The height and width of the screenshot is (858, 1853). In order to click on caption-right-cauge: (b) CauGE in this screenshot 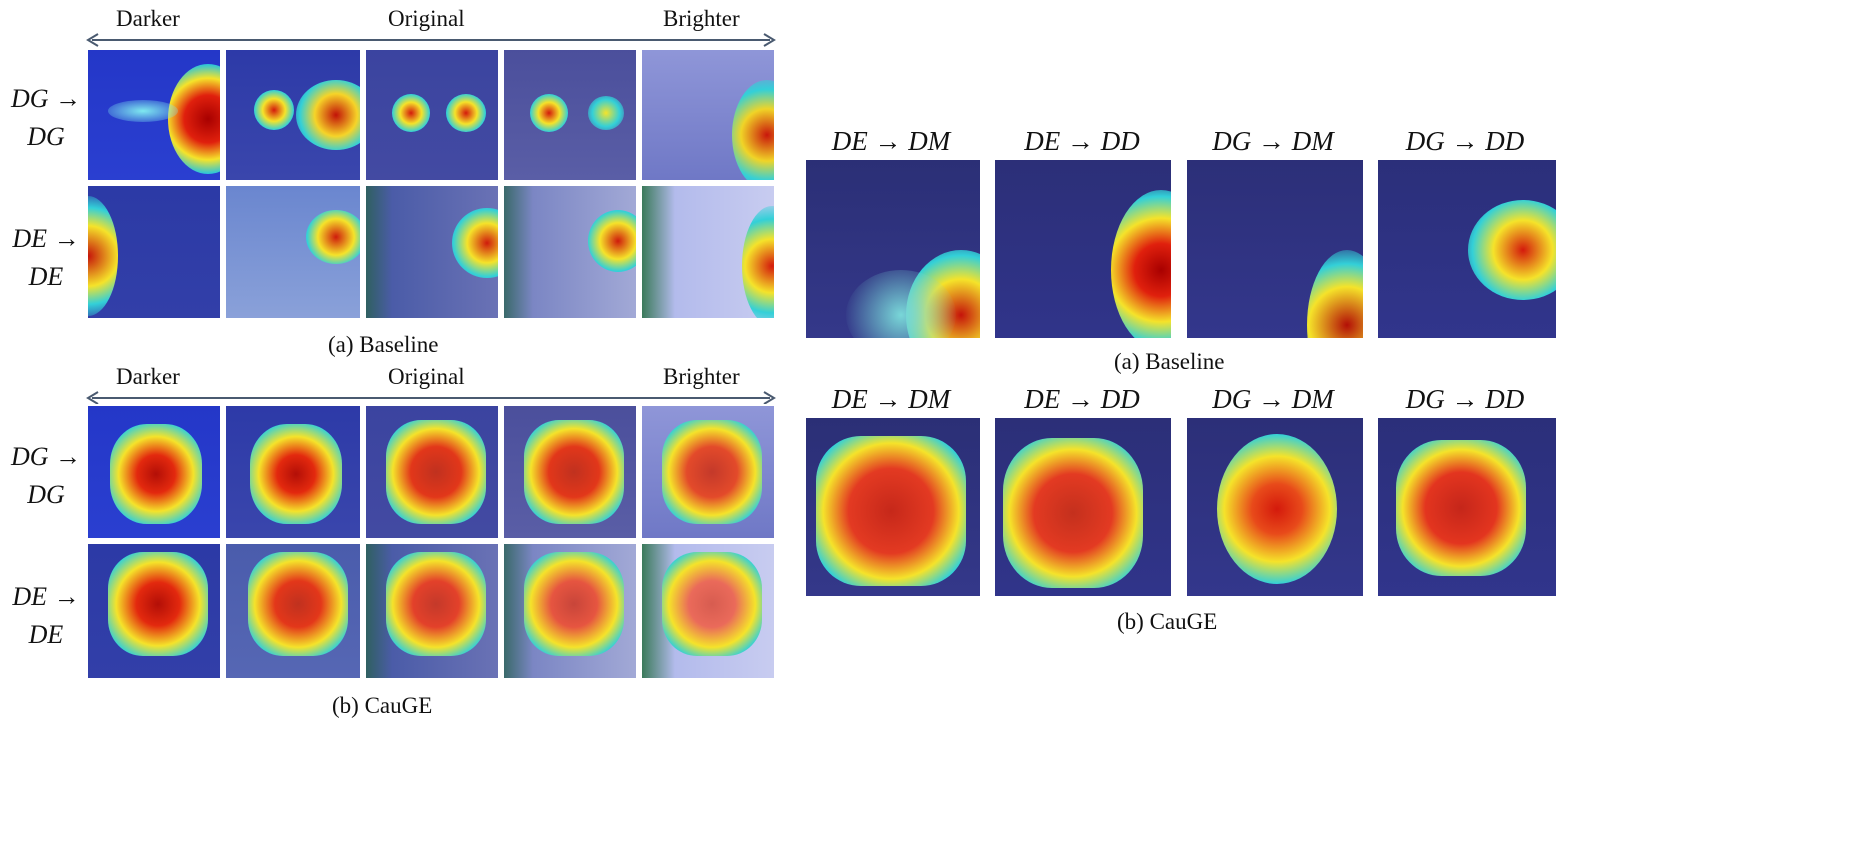, I will do `click(1167, 621)`.